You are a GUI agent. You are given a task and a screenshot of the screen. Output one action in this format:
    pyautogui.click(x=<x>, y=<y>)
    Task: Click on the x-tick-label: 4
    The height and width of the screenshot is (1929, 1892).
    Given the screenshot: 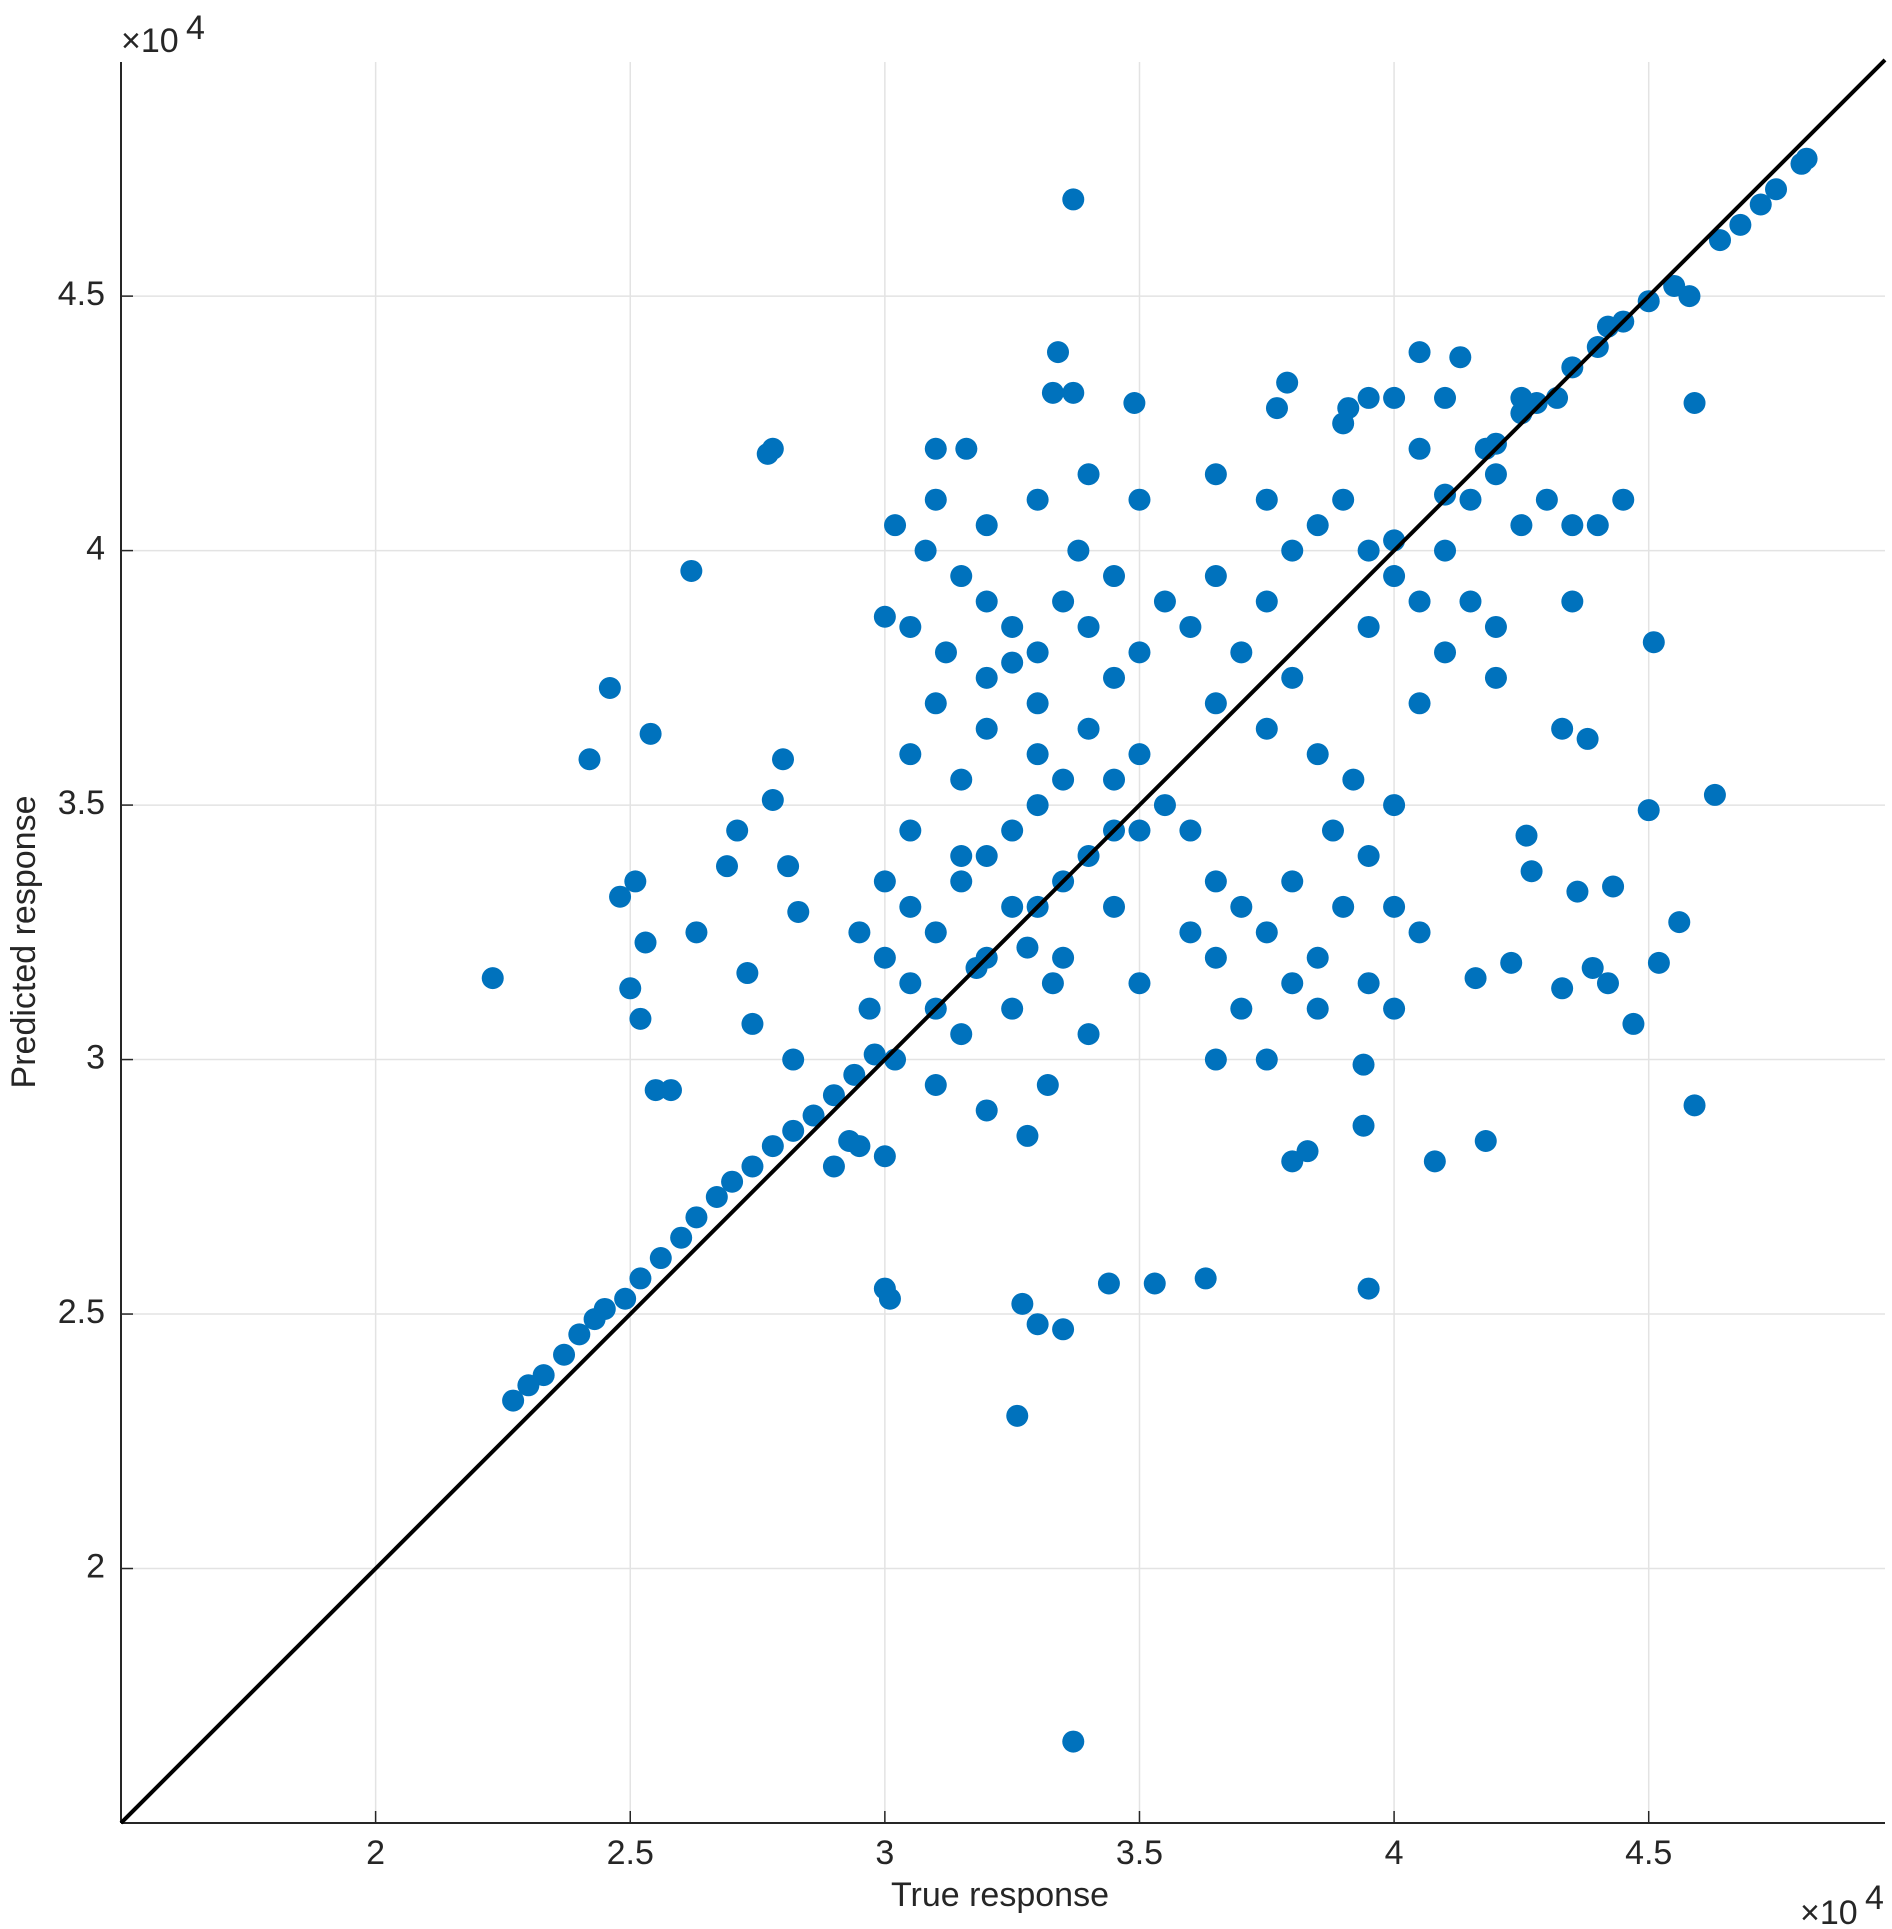 What is the action you would take?
    pyautogui.click(x=1394, y=1853)
    